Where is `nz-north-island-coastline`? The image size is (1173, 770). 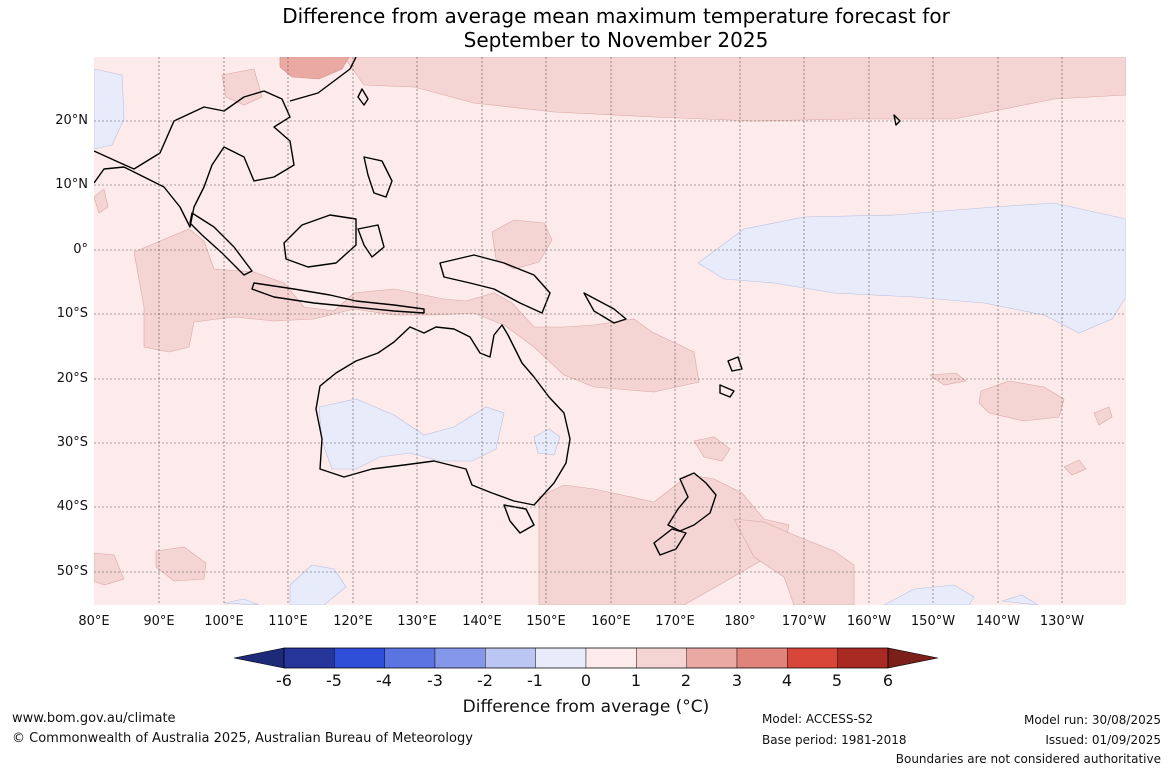 nz-north-island-coastline is located at coordinates (692, 502).